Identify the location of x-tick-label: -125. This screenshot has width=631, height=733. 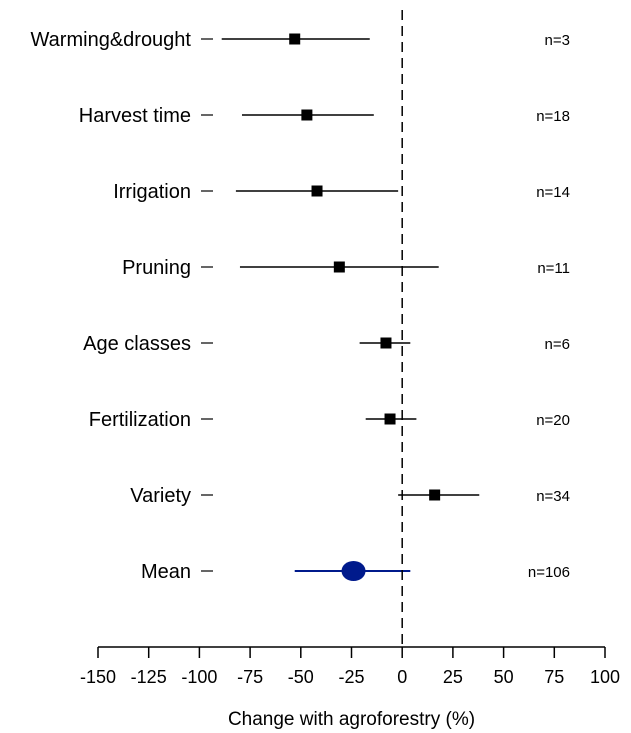
(149, 677).